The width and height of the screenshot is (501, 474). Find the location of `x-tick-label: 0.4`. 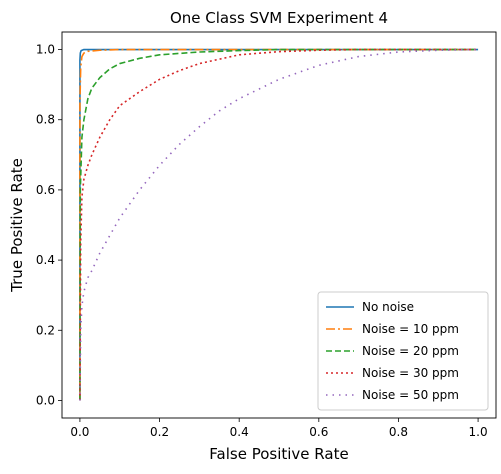

x-tick-label: 0.4 is located at coordinates (239, 432).